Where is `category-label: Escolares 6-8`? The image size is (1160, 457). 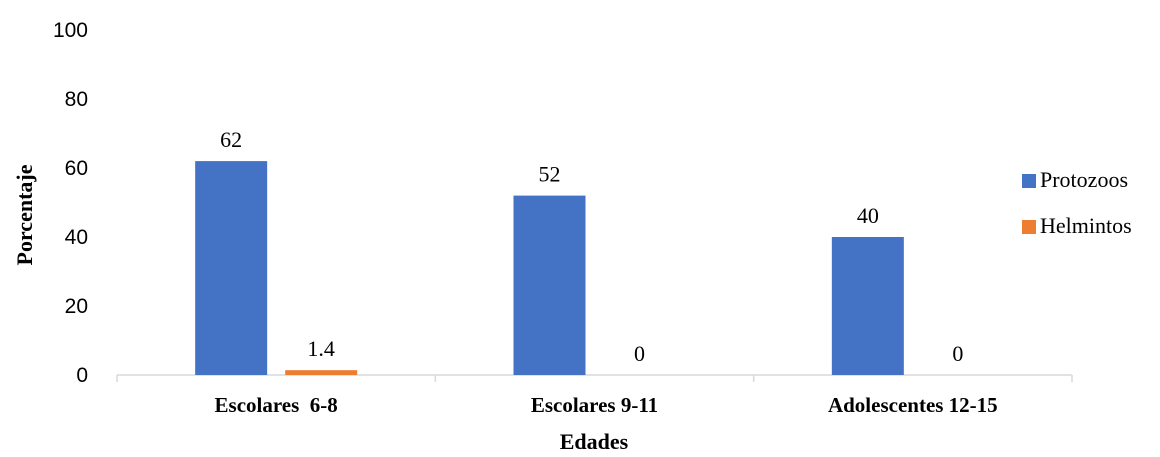 category-label: Escolares 6-8 is located at coordinates (276, 405).